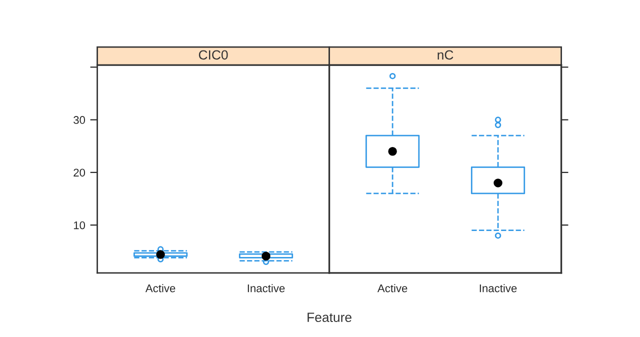  Describe the element at coordinates (213, 55) in the screenshot. I see `chart-title: CIC0` at that location.